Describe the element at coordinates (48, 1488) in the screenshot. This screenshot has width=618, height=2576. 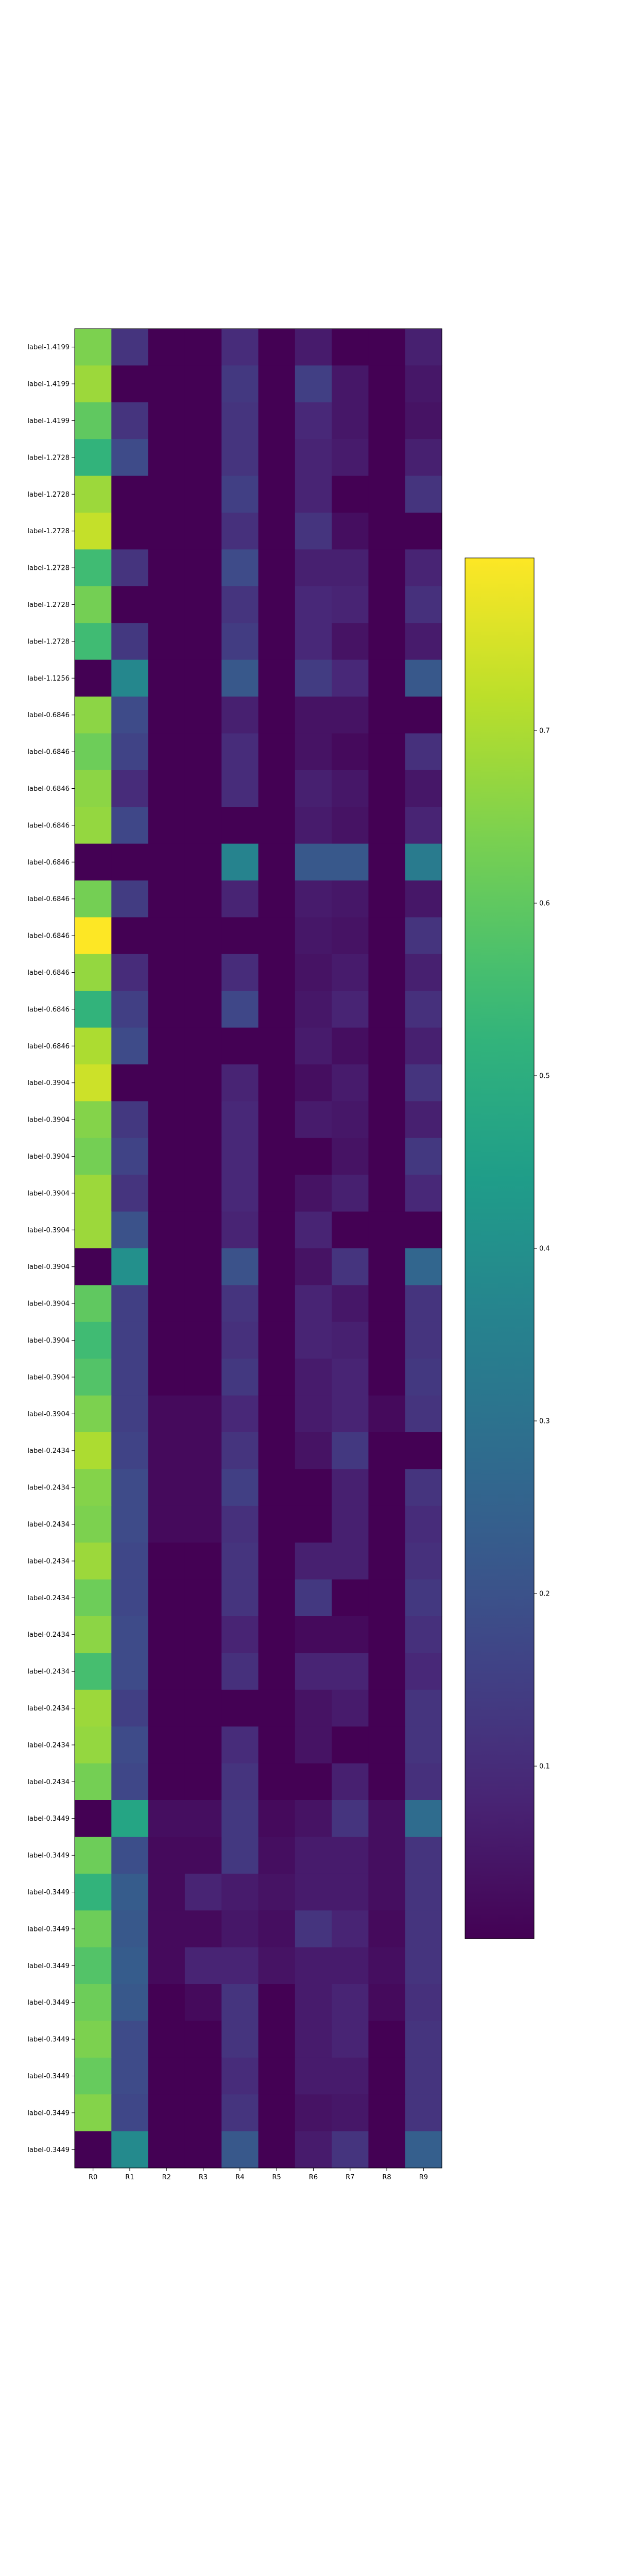
I see `y-tick-label: label-0.2434` at that location.